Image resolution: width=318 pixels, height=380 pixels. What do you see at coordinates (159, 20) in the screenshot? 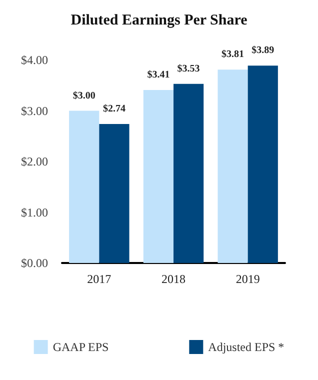
I see `chart-title: Diluted Earnings Per Share` at bounding box center [159, 20].